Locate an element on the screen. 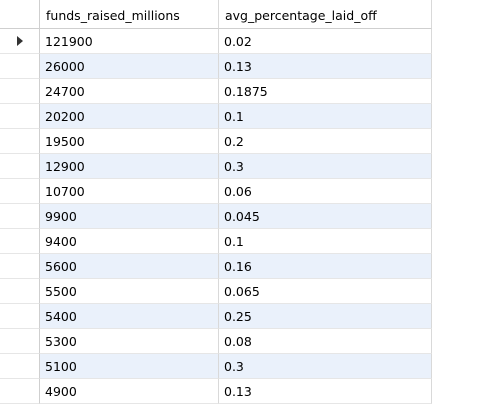 The height and width of the screenshot is (409, 495). table-row: 19500 0.2 is located at coordinates (216, 141).